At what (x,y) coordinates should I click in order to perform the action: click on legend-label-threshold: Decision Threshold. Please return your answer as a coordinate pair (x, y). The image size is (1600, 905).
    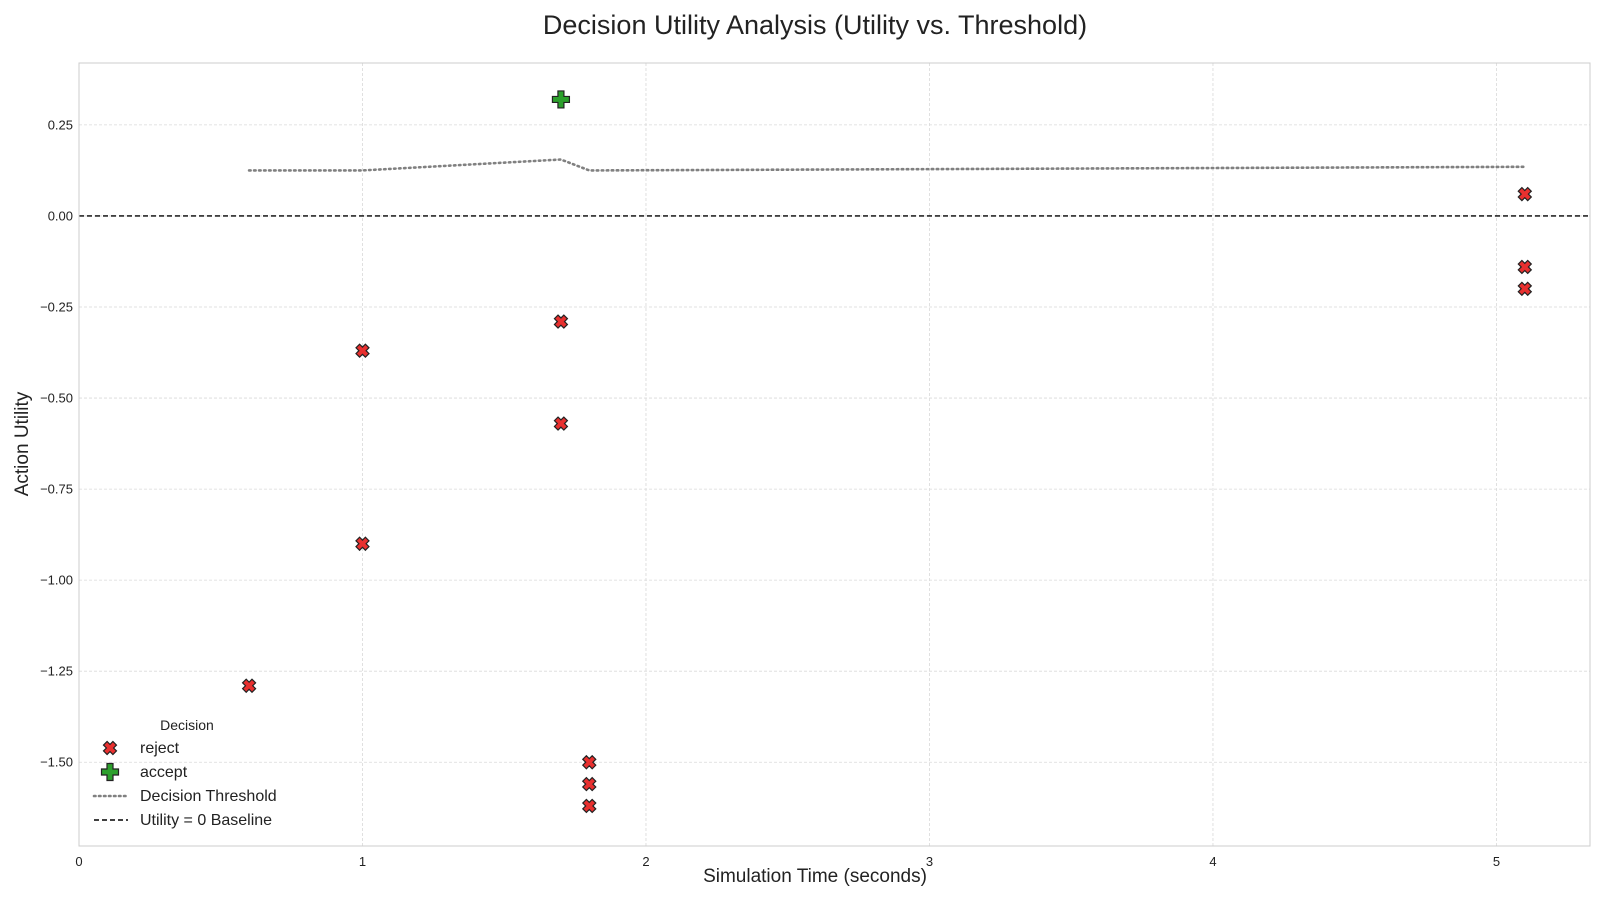
    Looking at the image, I should click on (208, 796).